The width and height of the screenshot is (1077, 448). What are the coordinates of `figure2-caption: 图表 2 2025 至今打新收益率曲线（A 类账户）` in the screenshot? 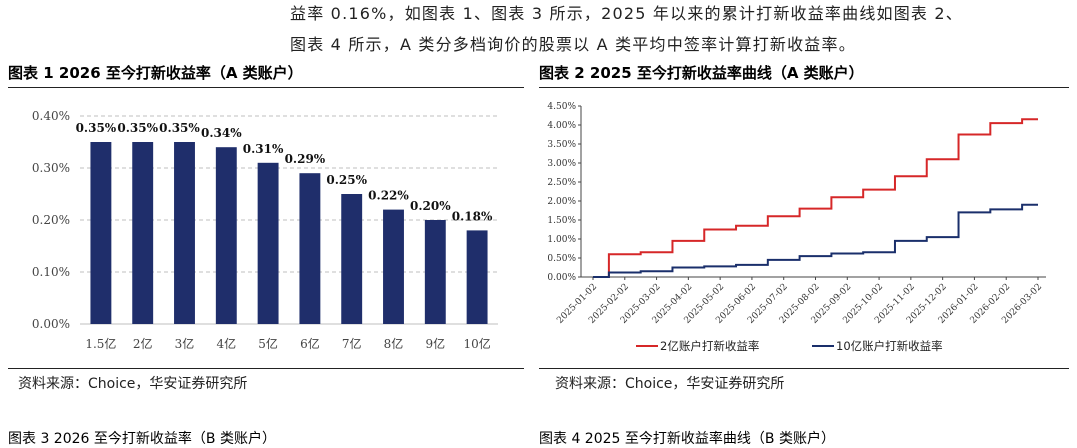 It's located at (701, 73).